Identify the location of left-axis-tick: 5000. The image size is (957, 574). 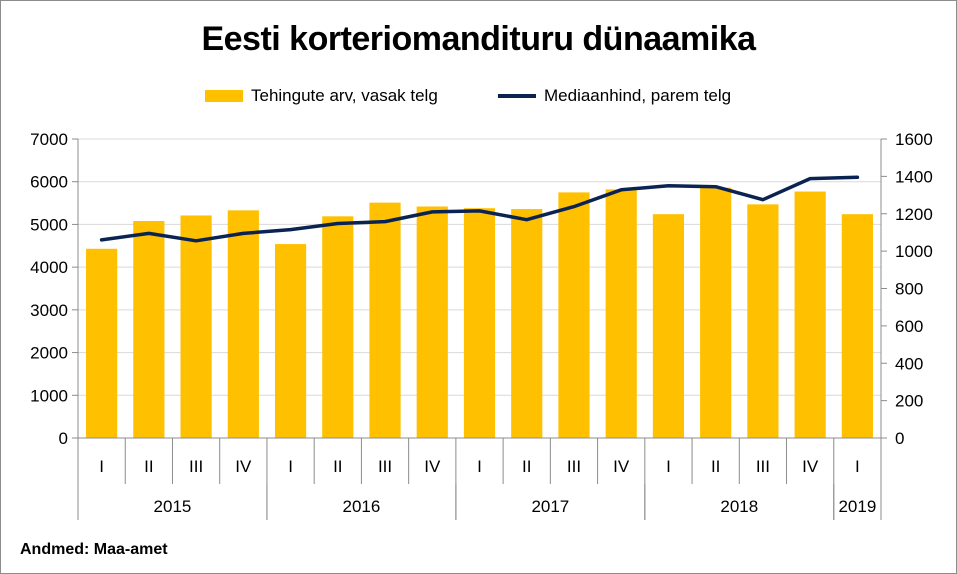
(49, 224).